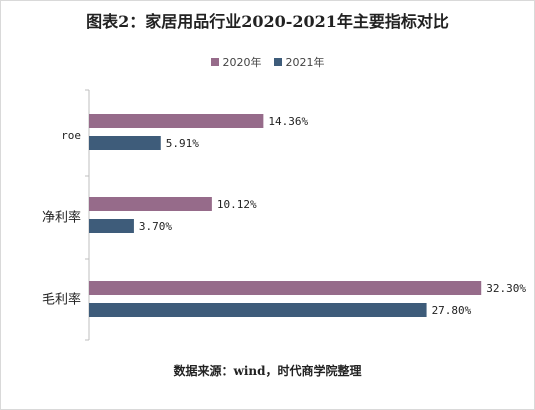 The width and height of the screenshot is (535, 410). What do you see at coordinates (258, 310) in the screenshot?
I see `bar-2021年-毛利率` at bounding box center [258, 310].